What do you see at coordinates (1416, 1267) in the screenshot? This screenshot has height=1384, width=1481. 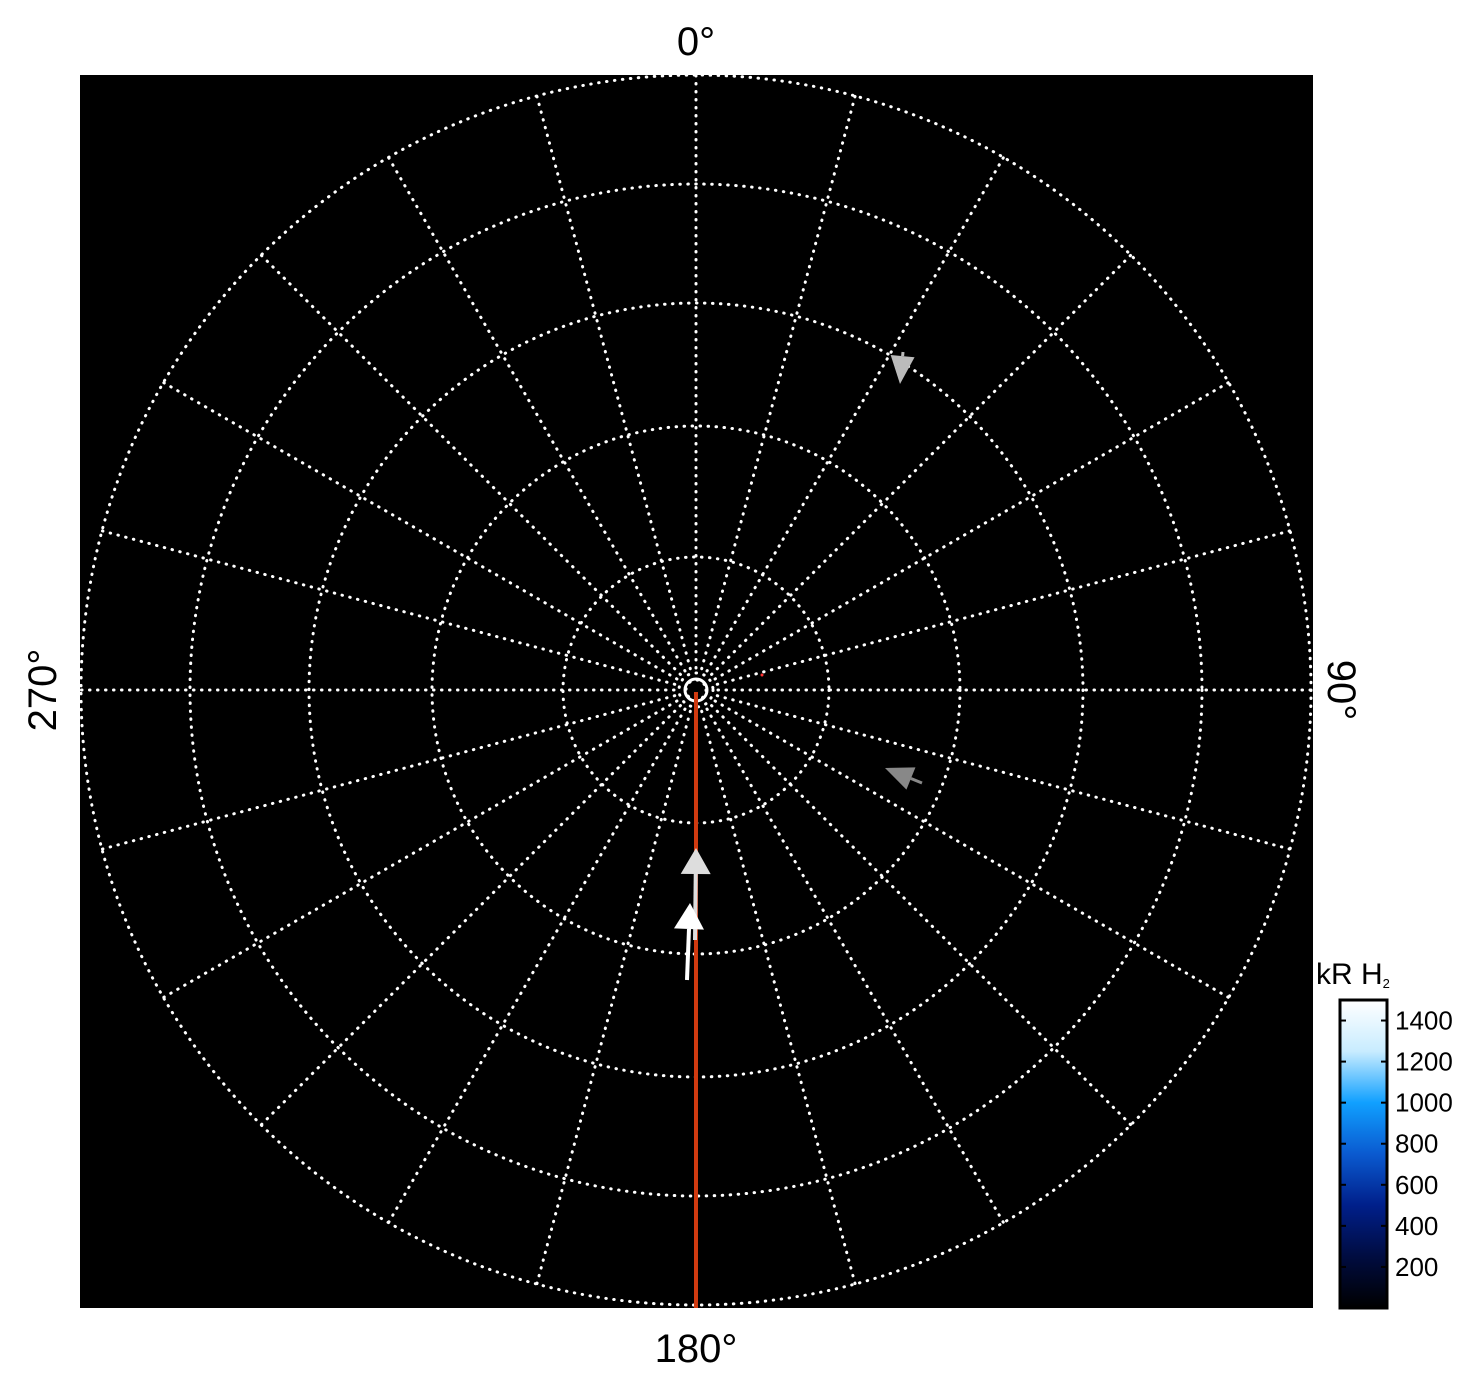 I see `colorbar-tick-label: 200` at bounding box center [1416, 1267].